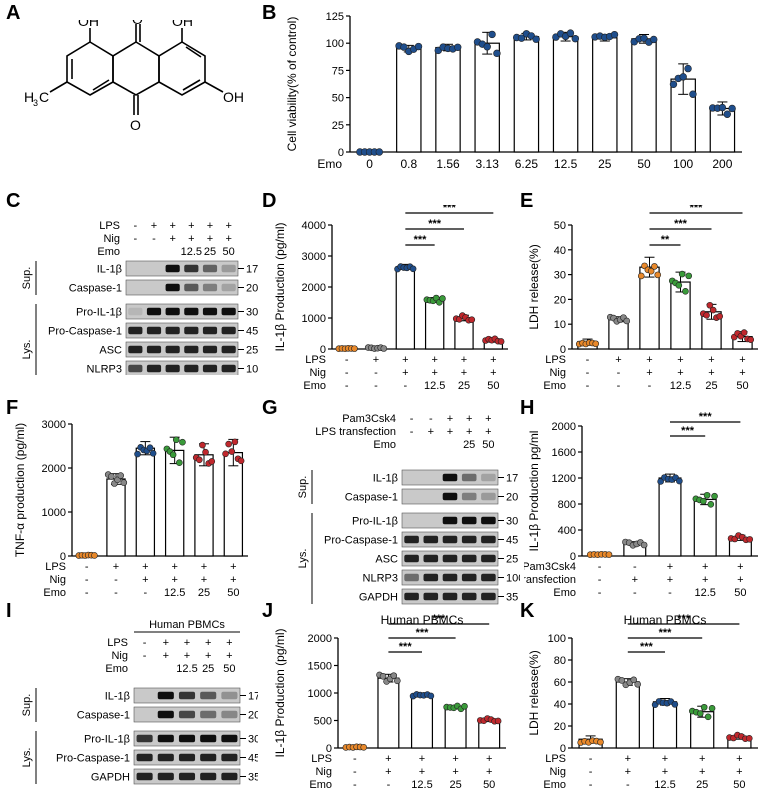 The image size is (768, 802). Describe the element at coordinates (252, 313) in the screenshot. I see `molecular-weight: 30` at that location.